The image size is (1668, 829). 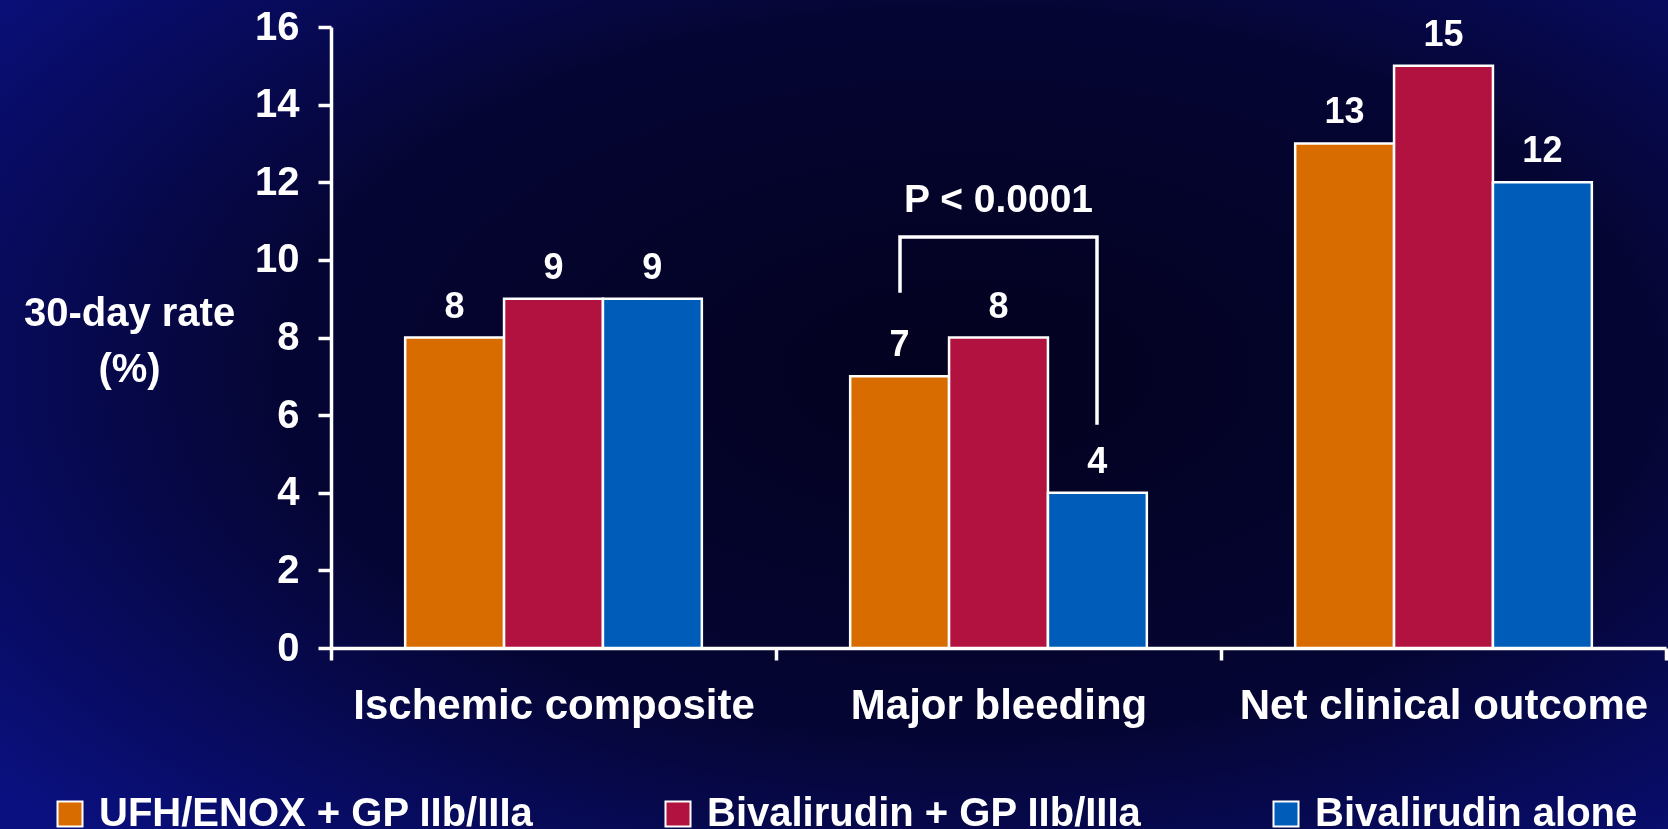 I want to click on annotation: P < 0.0001, so click(x=998, y=198).